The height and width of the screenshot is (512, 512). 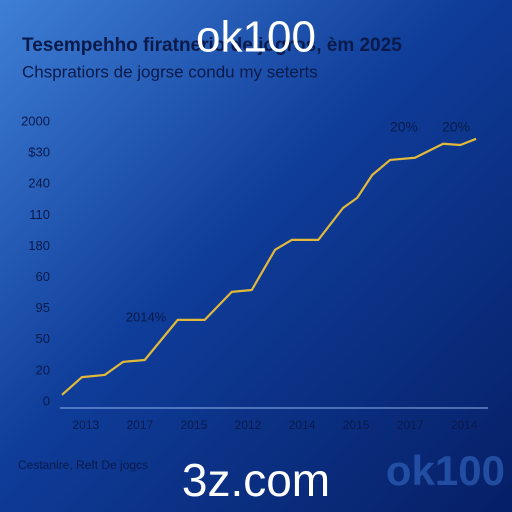 What do you see at coordinates (46, 400) in the screenshot?
I see `y-tick-label: 0` at bounding box center [46, 400].